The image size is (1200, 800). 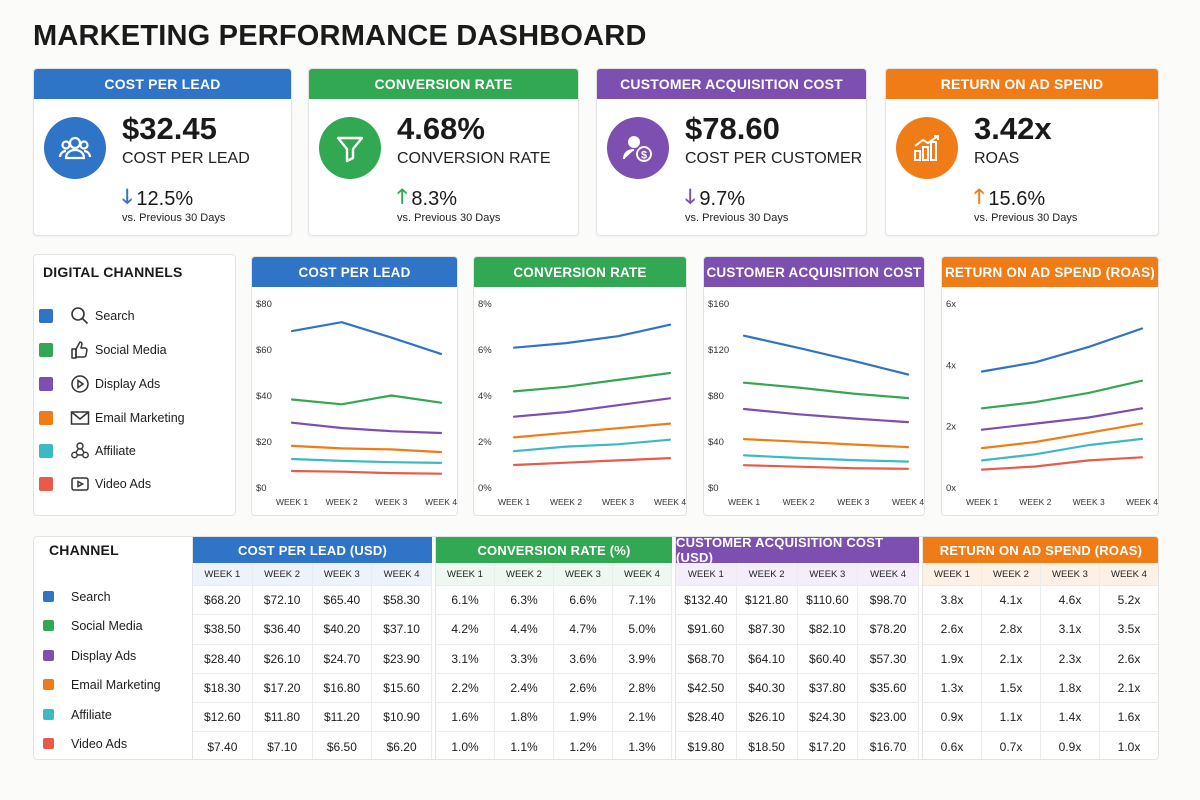 I want to click on table-cell: $65.40, so click(x=343, y=600).